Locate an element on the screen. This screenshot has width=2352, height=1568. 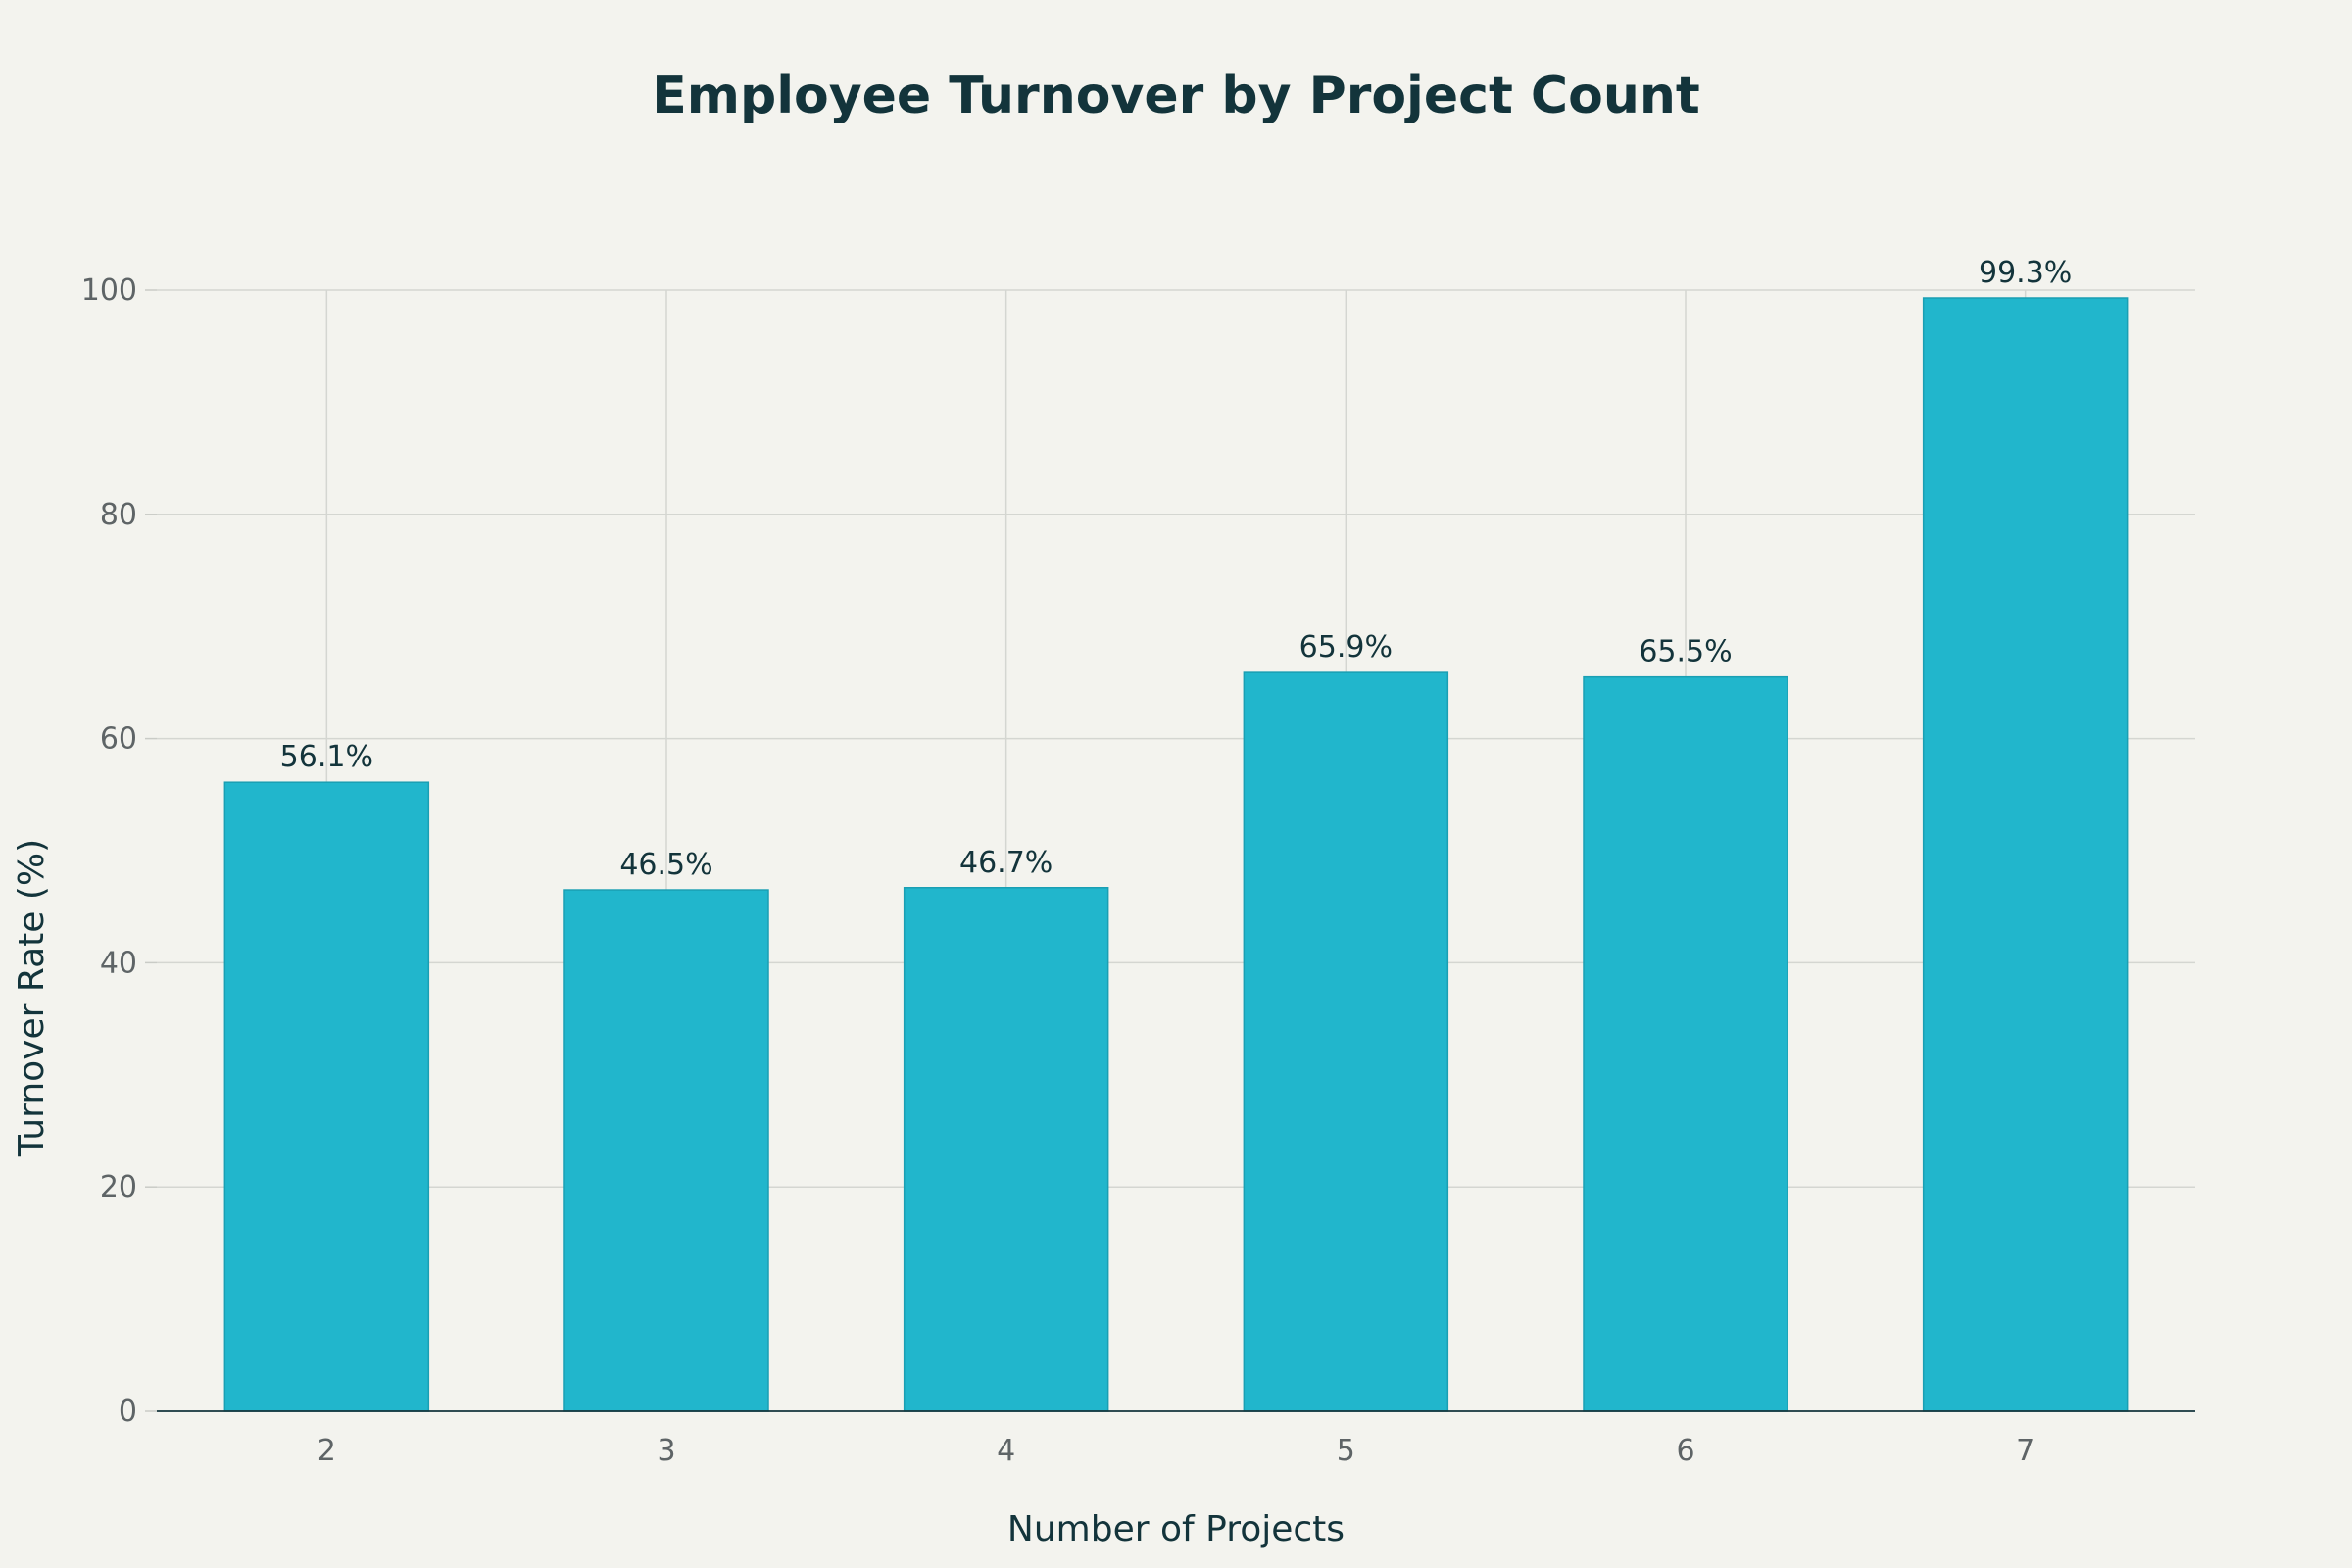
x-tick-label: 2 is located at coordinates (327, 1451).